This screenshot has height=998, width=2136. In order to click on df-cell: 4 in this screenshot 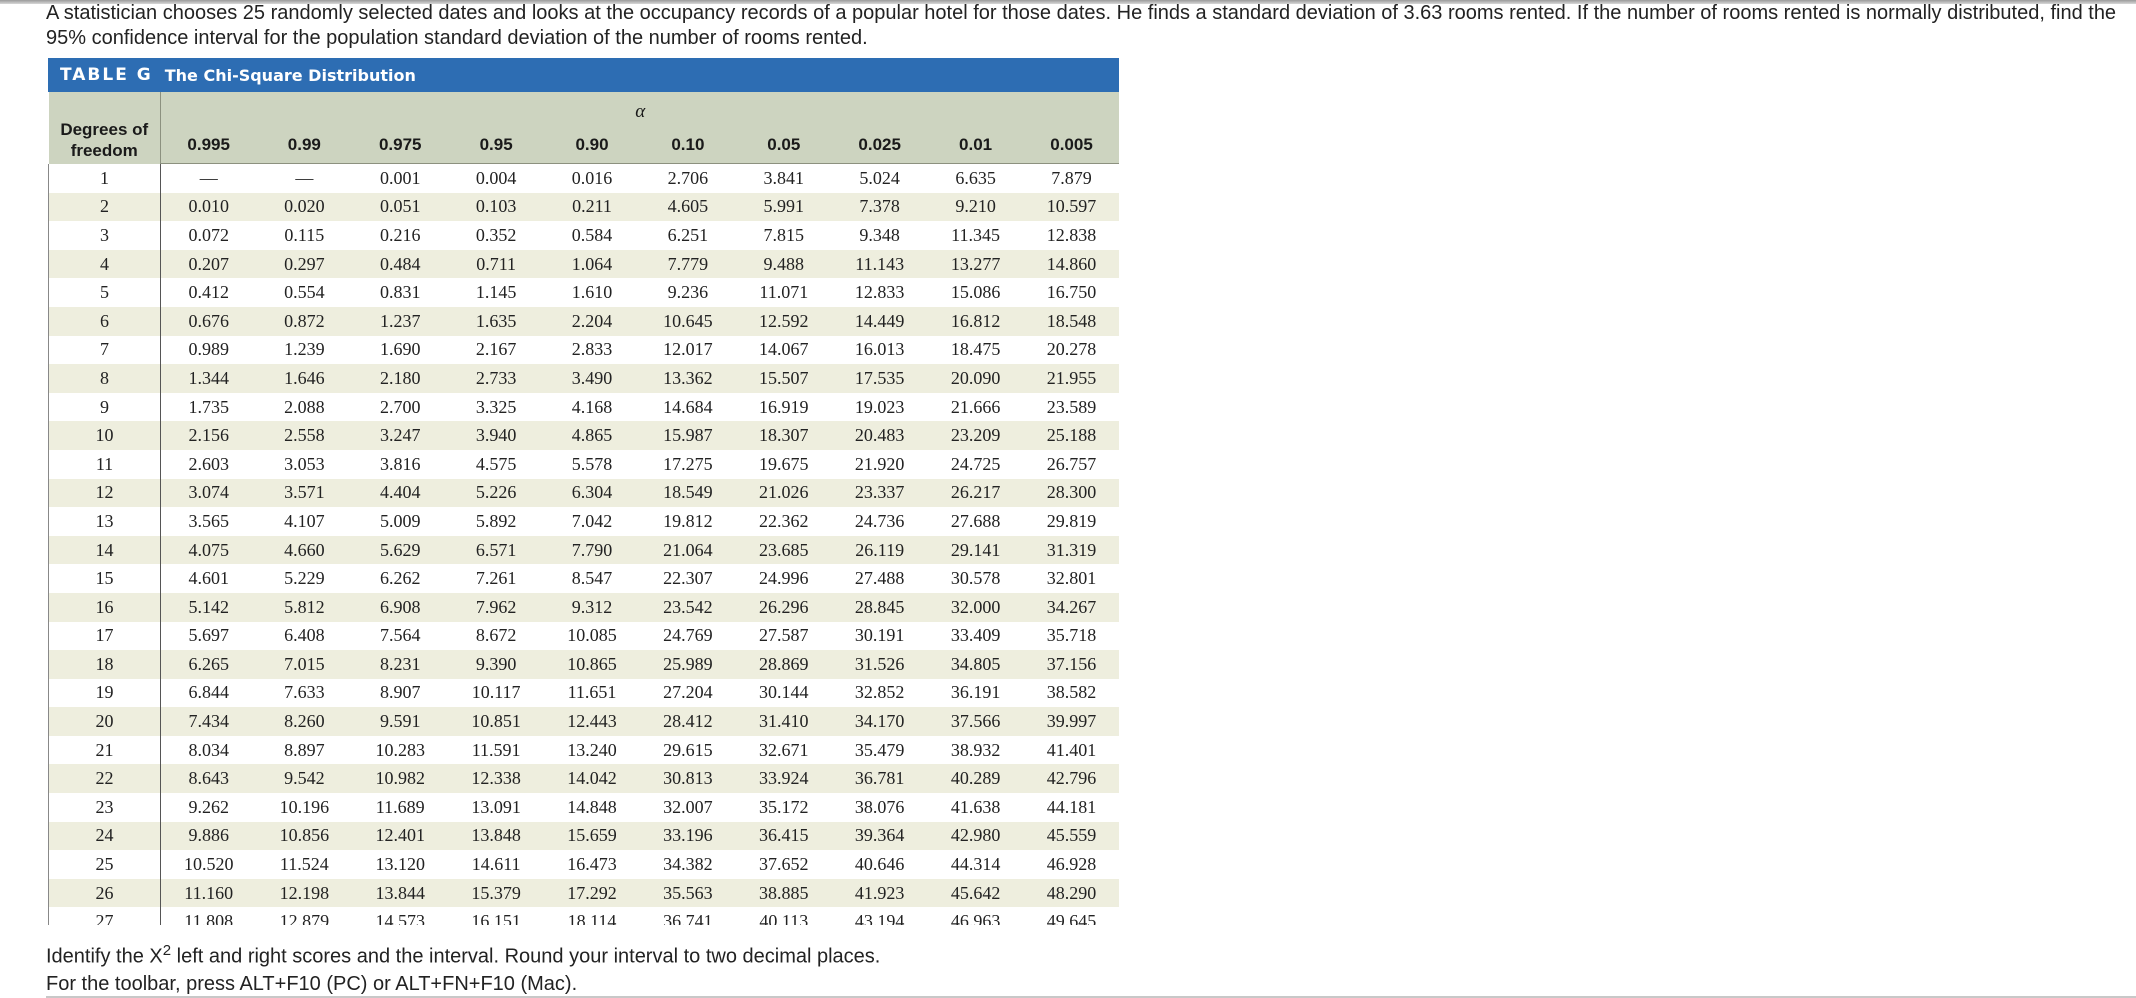, I will do `click(104, 264)`.